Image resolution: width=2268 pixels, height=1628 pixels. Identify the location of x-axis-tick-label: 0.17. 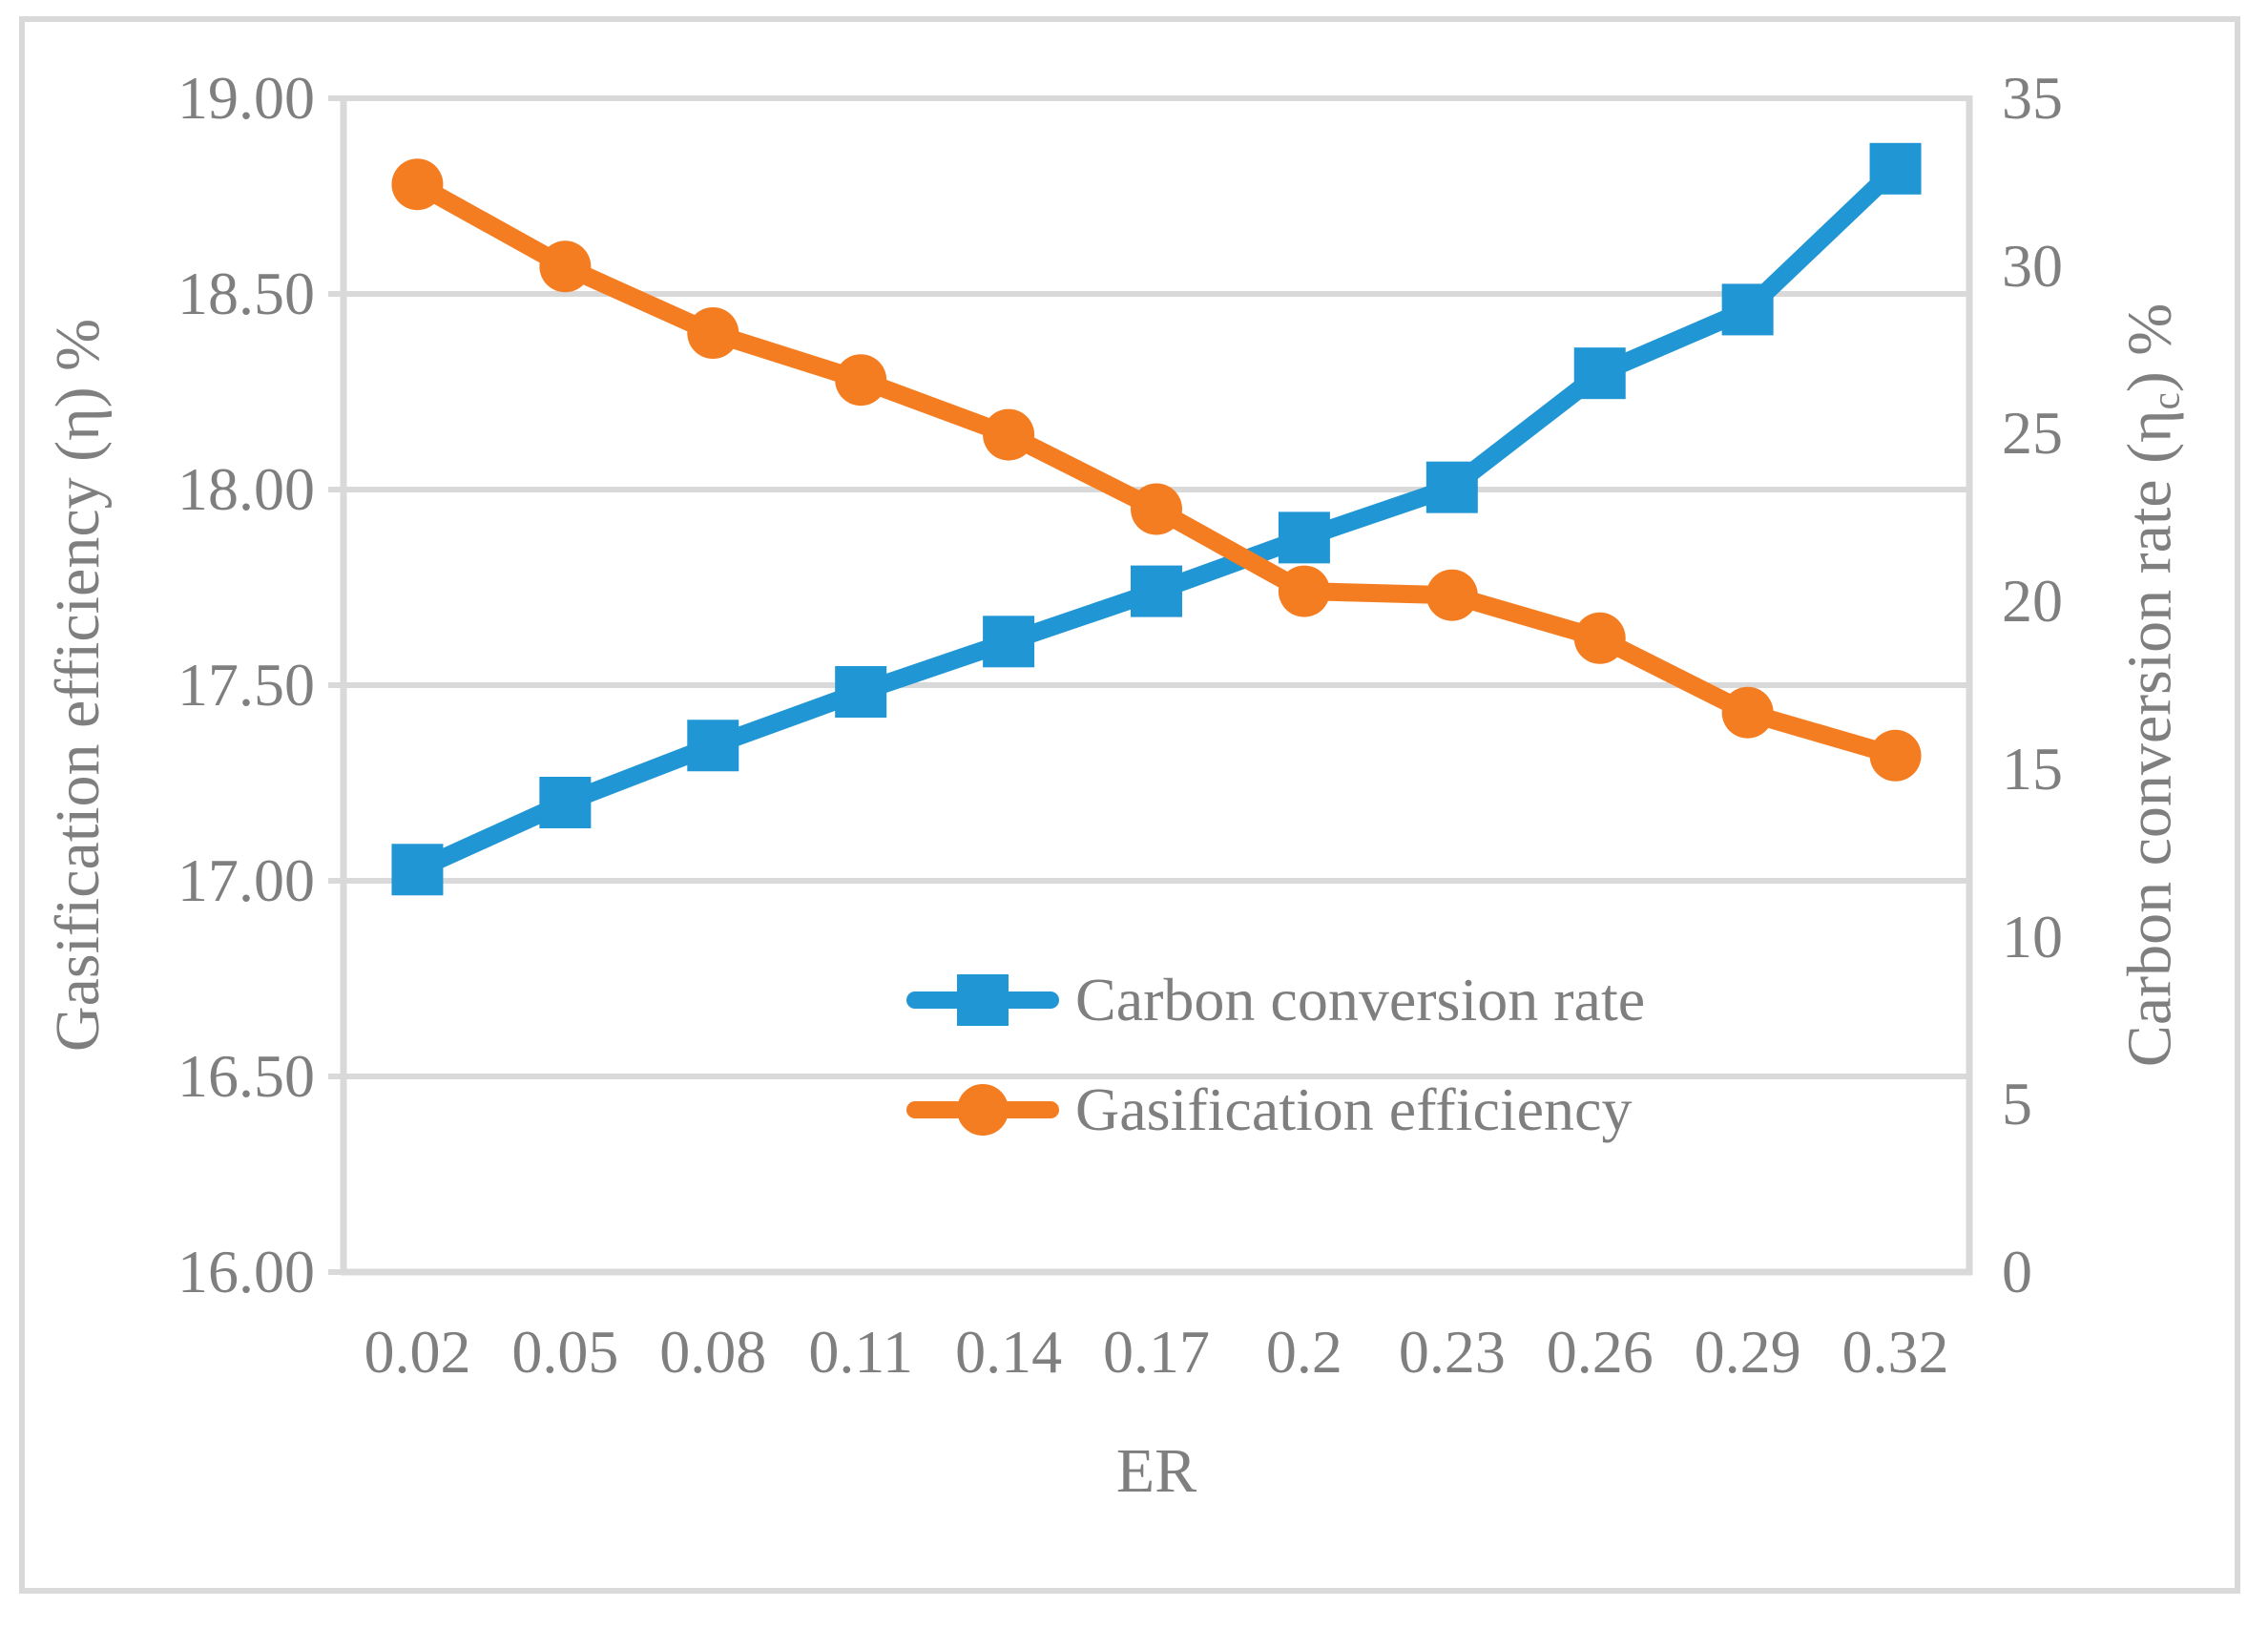
(1156, 1352).